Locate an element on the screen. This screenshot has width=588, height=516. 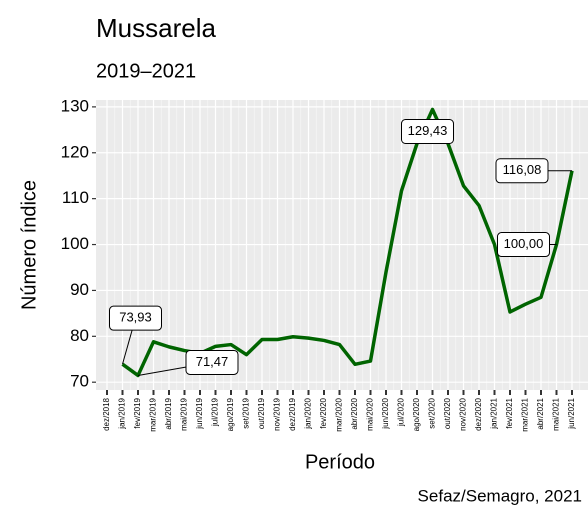
x-tick-label: mar/2020 is located at coordinates (339, 414).